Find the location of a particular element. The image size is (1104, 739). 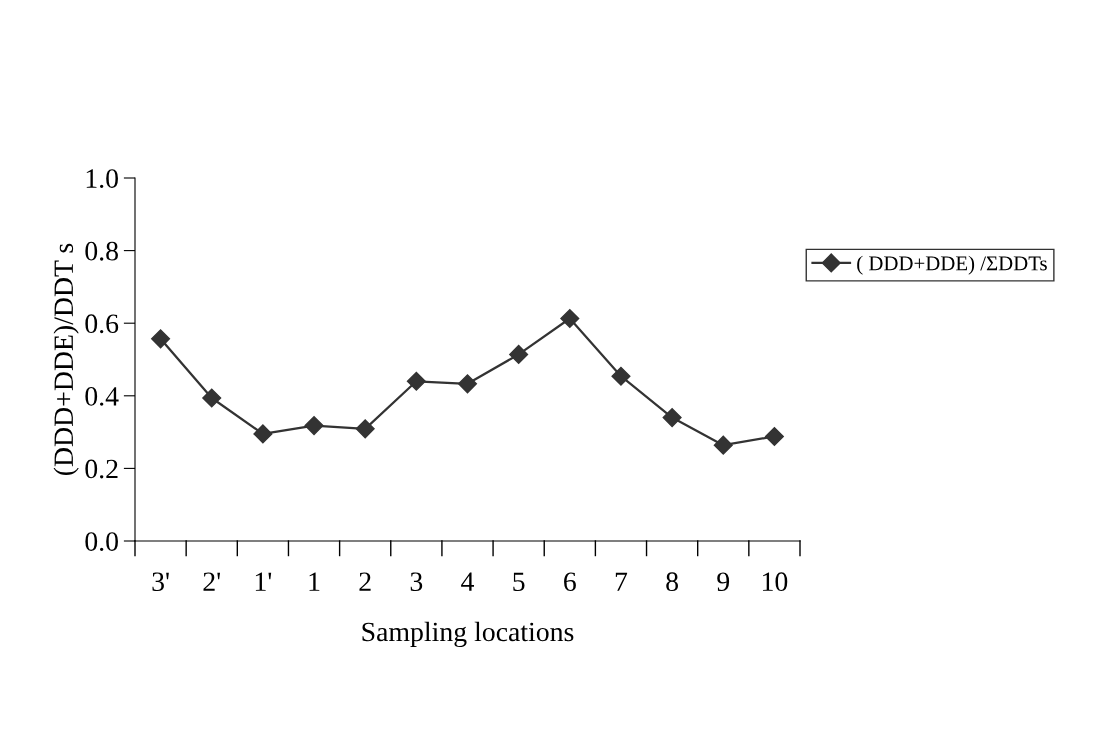

x-tick-label: 8 is located at coordinates (672, 582).